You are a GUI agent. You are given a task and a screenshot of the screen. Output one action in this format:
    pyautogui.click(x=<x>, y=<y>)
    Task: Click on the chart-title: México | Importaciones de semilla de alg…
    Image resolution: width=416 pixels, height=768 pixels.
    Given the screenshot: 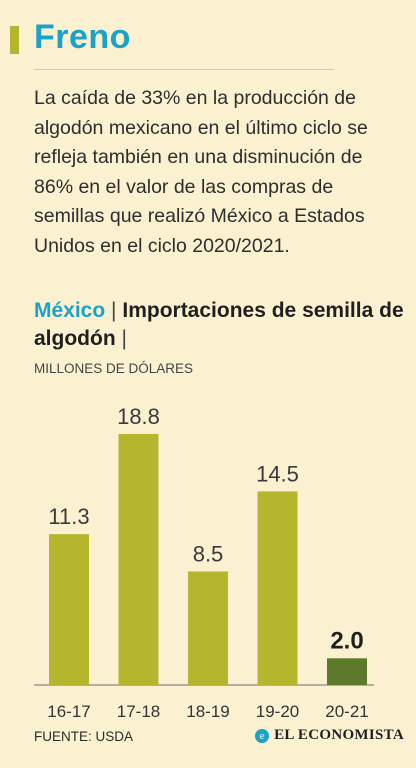 What is the action you would take?
    pyautogui.click(x=220, y=325)
    